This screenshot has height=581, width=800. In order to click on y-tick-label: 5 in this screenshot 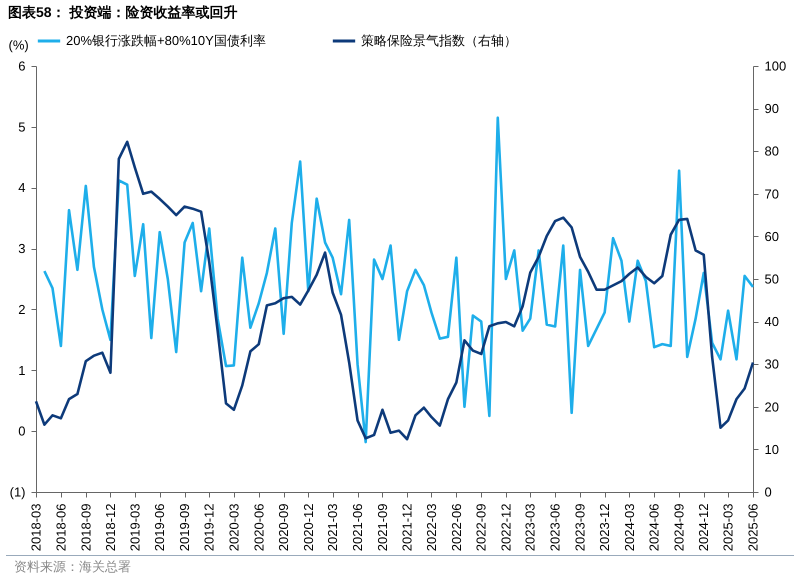, I will do `click(22, 126)`.